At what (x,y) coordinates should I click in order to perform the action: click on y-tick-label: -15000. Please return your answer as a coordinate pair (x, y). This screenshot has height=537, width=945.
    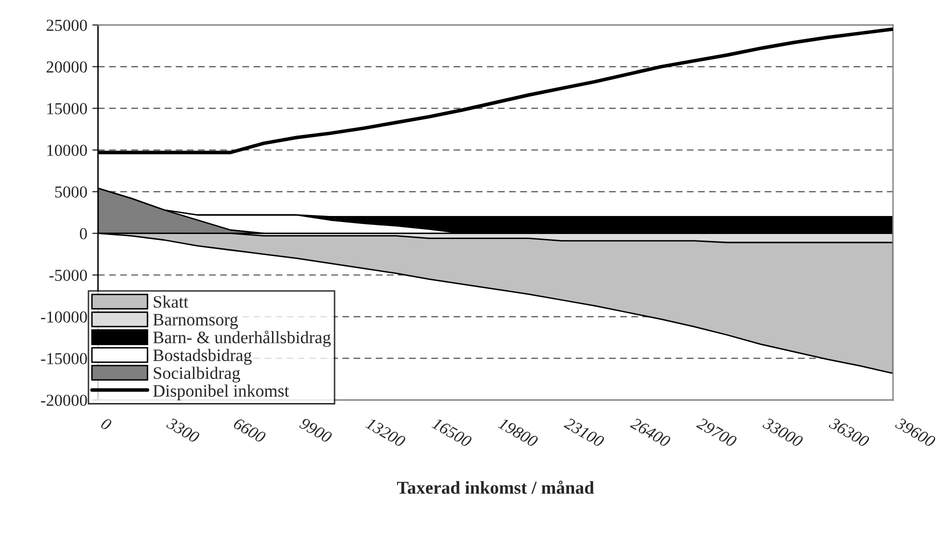
    Looking at the image, I should click on (63, 358).